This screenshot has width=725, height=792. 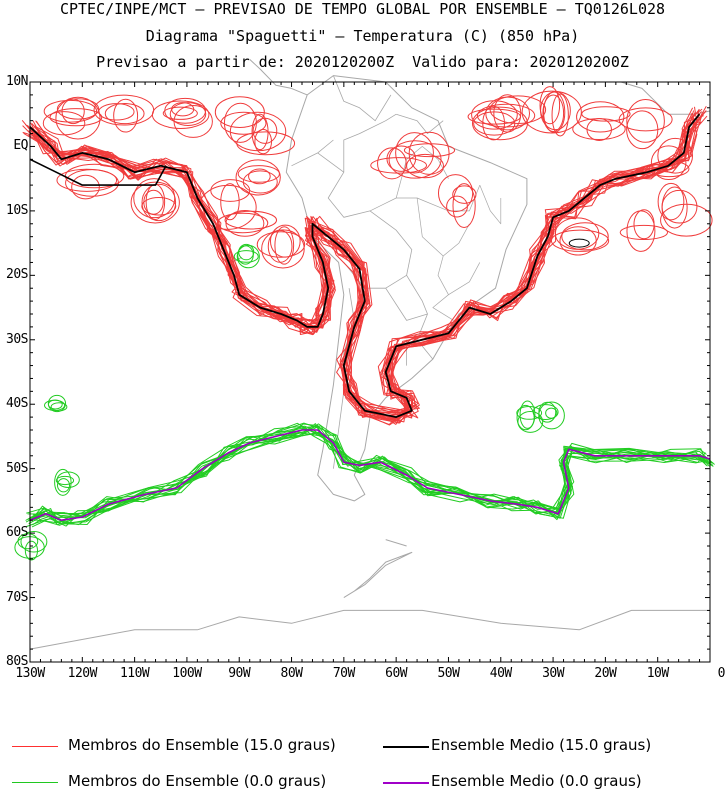 What do you see at coordinates (278, 77) in the screenshot?
I see `central-america-coast` at bounding box center [278, 77].